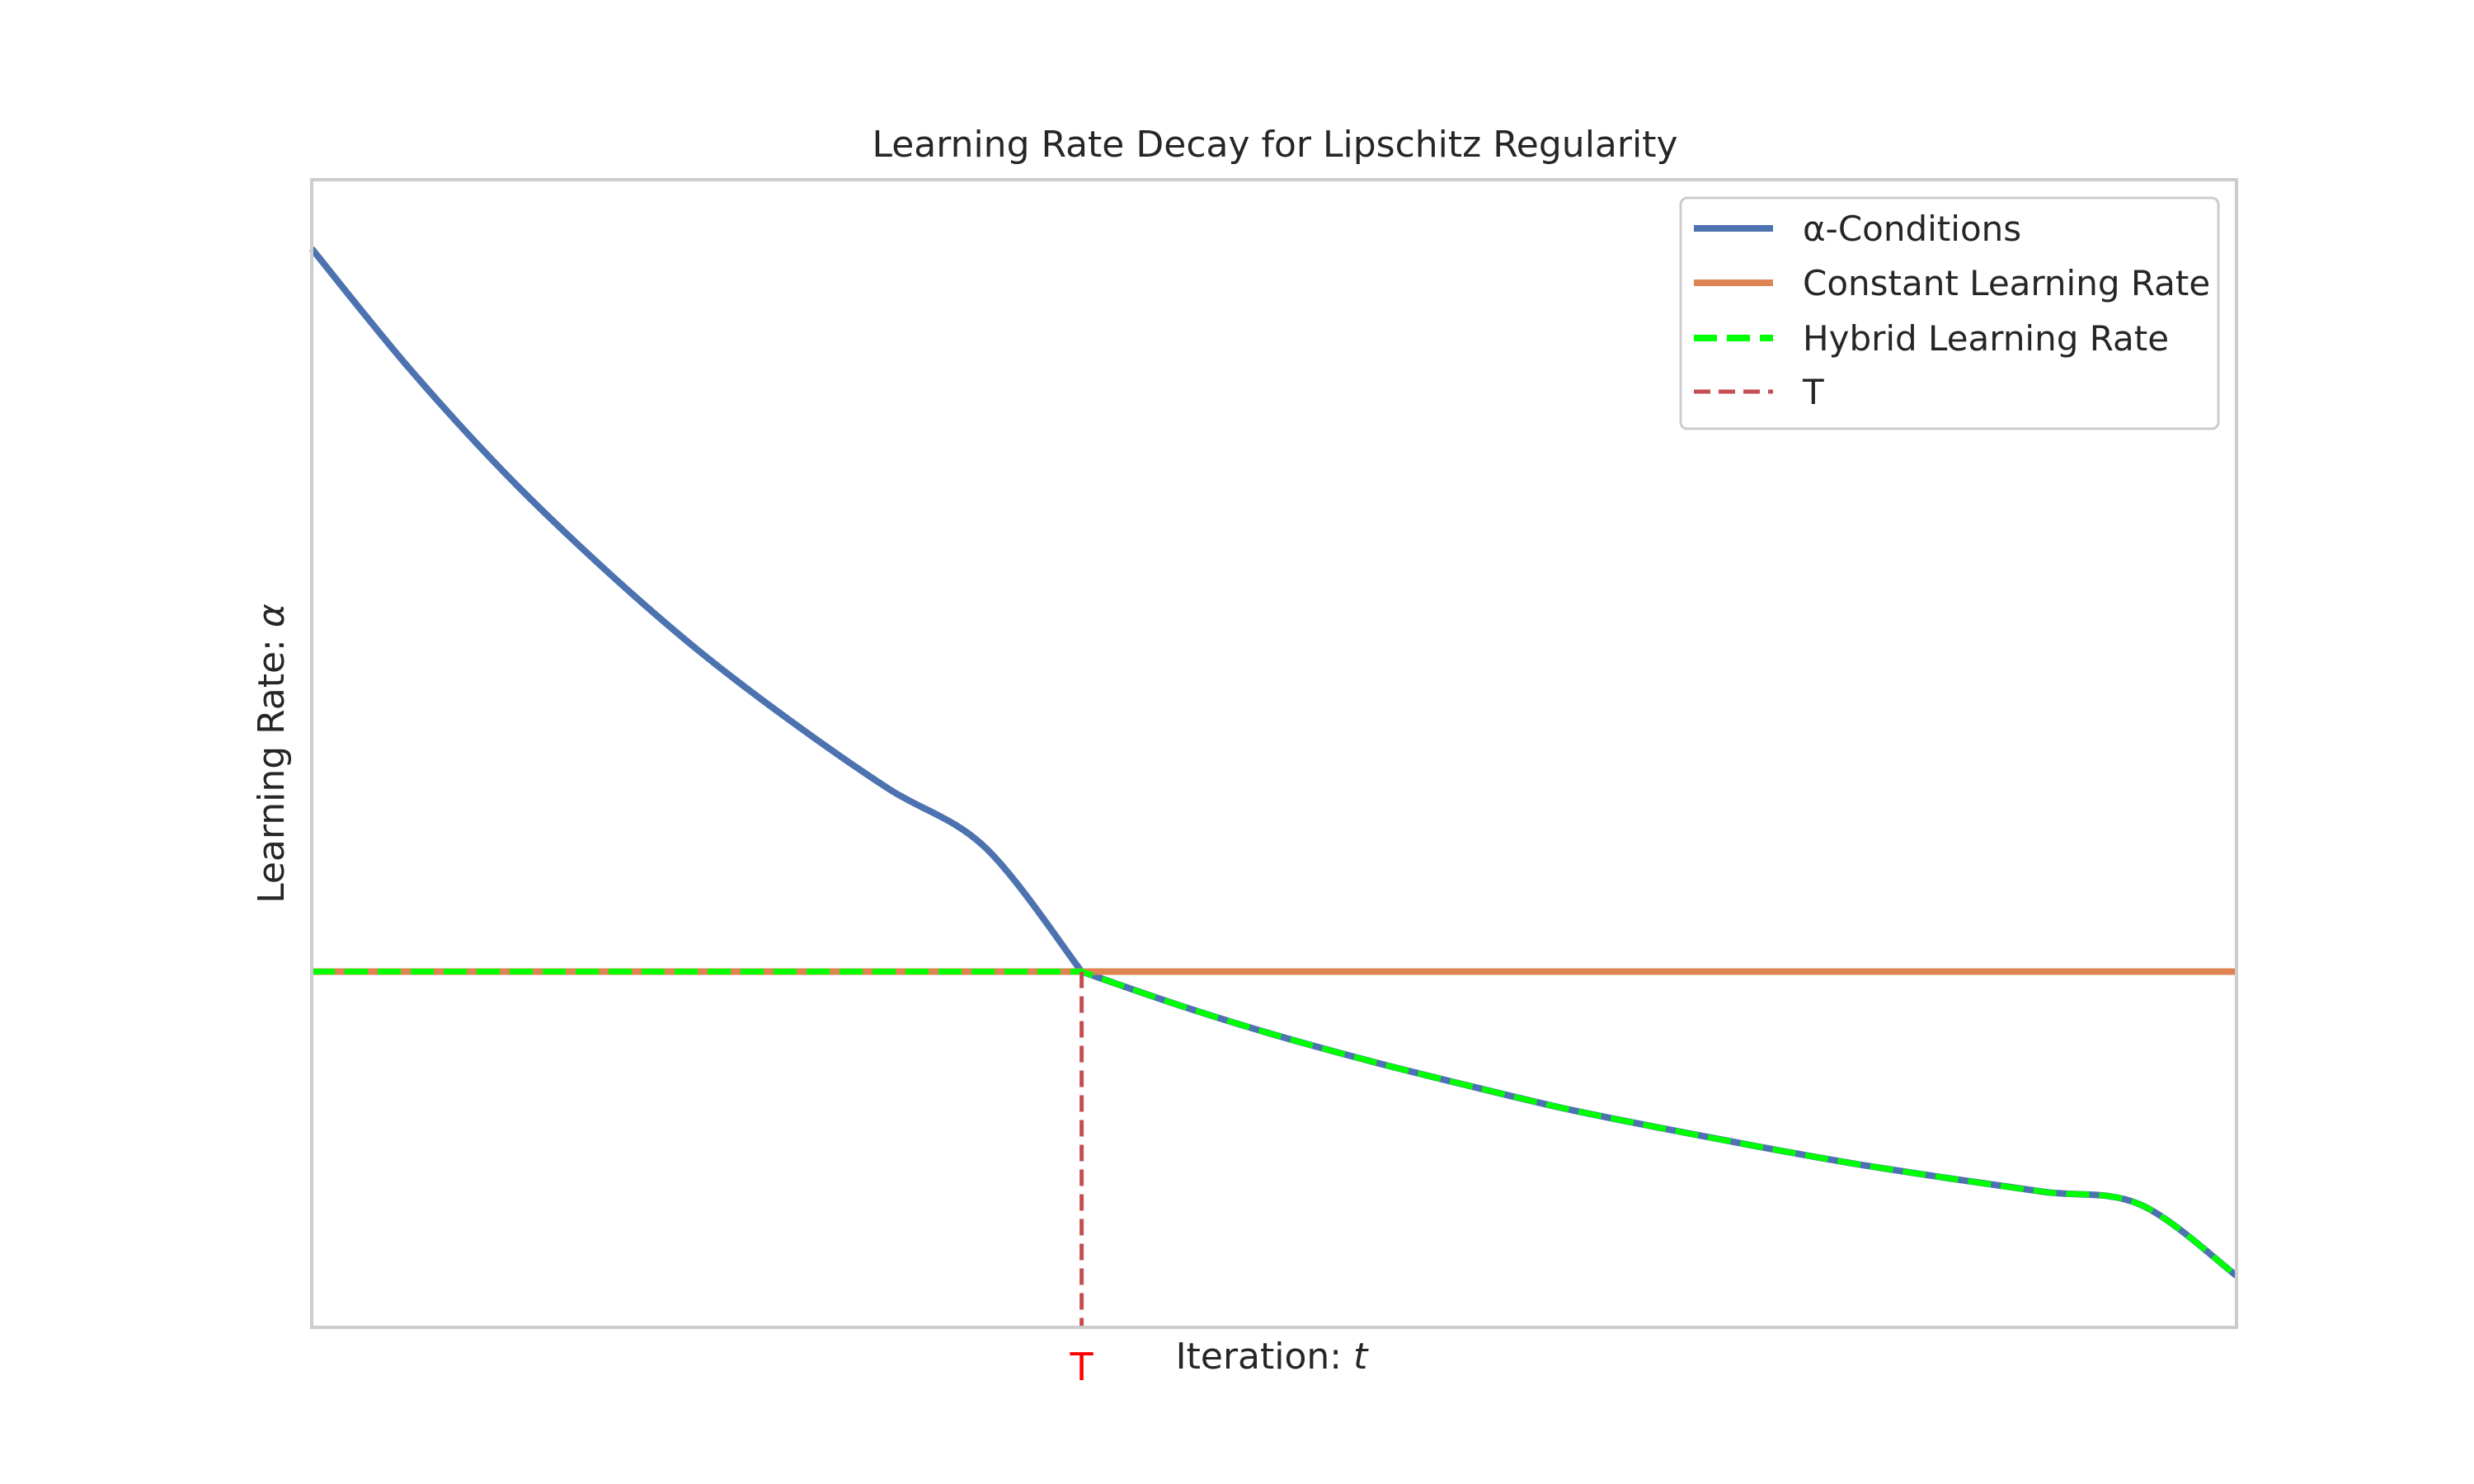 This screenshot has height=1484, width=2474. I want to click on legend-label-constant-learning-rate: Constant Learning Rate, so click(2006, 283).